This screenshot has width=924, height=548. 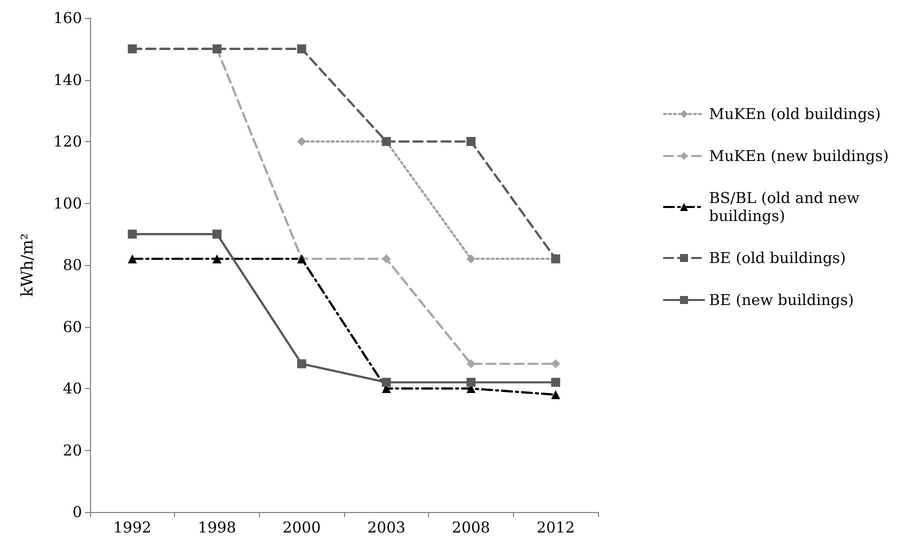 I want to click on legend-label: MuKEn (old buildings), so click(x=795, y=114).